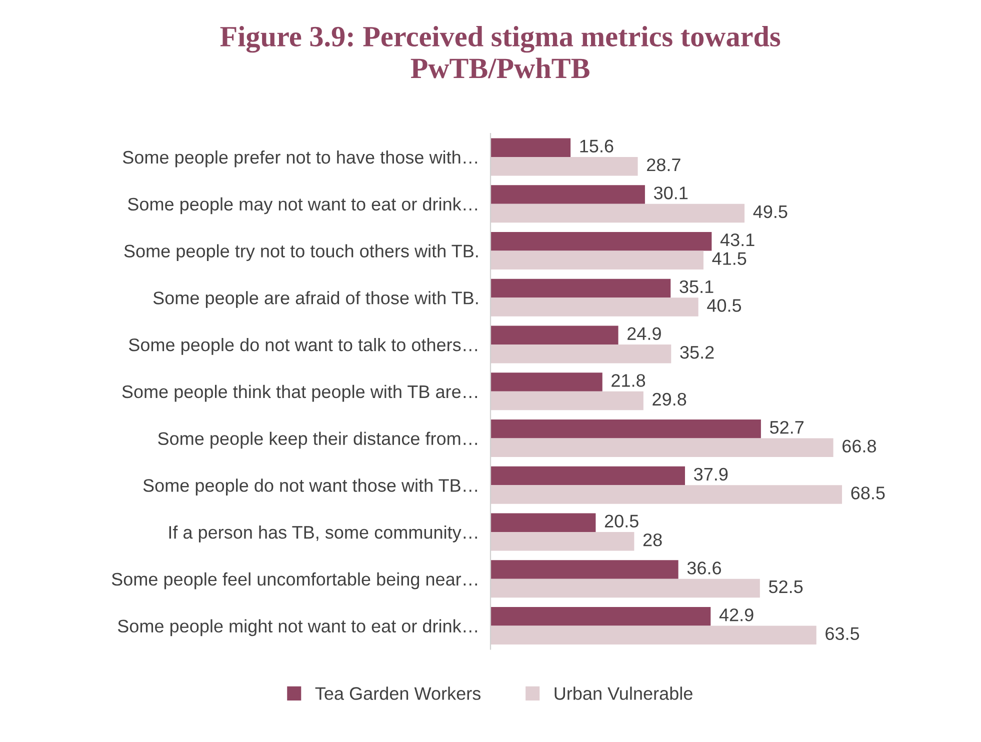 The width and height of the screenshot is (981, 742). What do you see at coordinates (629, 380) in the screenshot?
I see `data-label: 21.8` at bounding box center [629, 380].